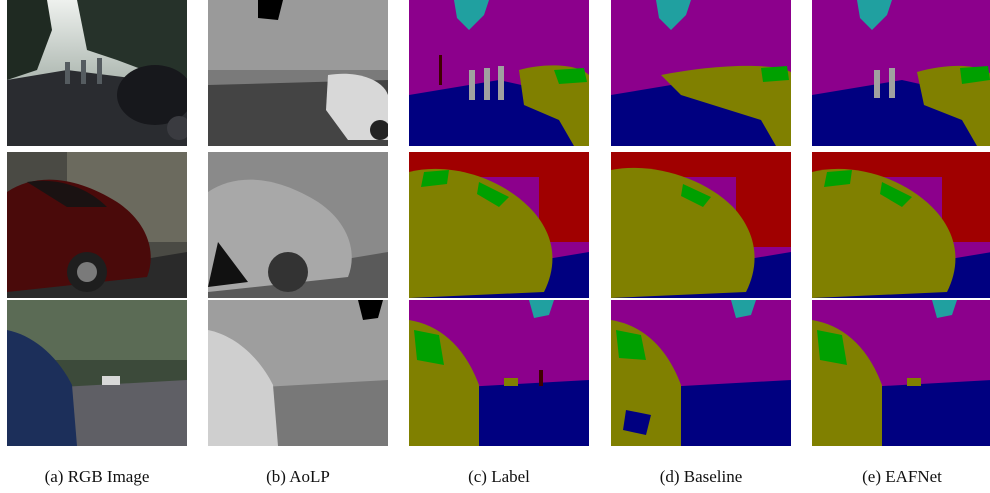  I want to click on label-image-row3, so click(499, 373).